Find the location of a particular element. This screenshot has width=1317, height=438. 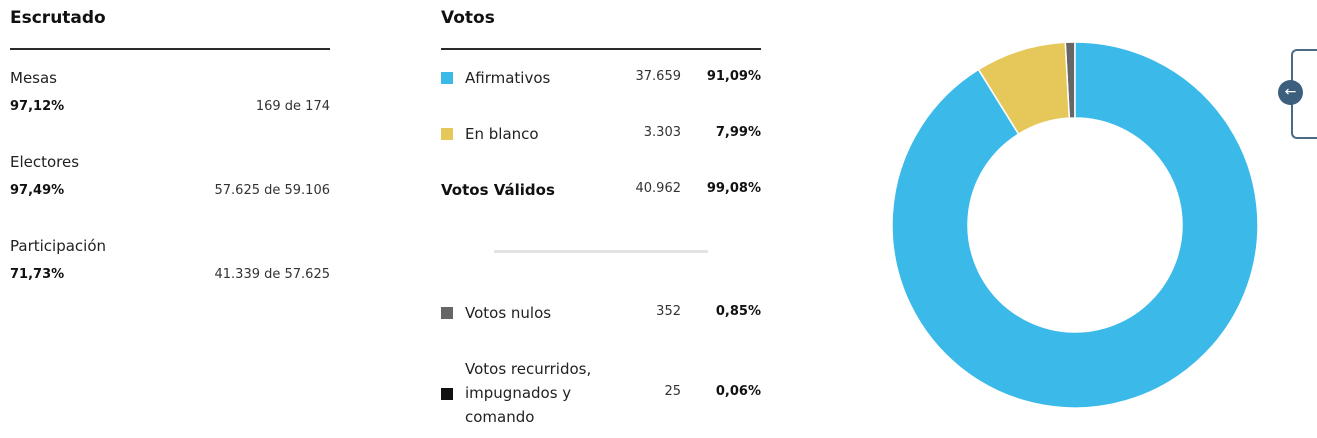

votos-count: 352 is located at coordinates (668, 311).